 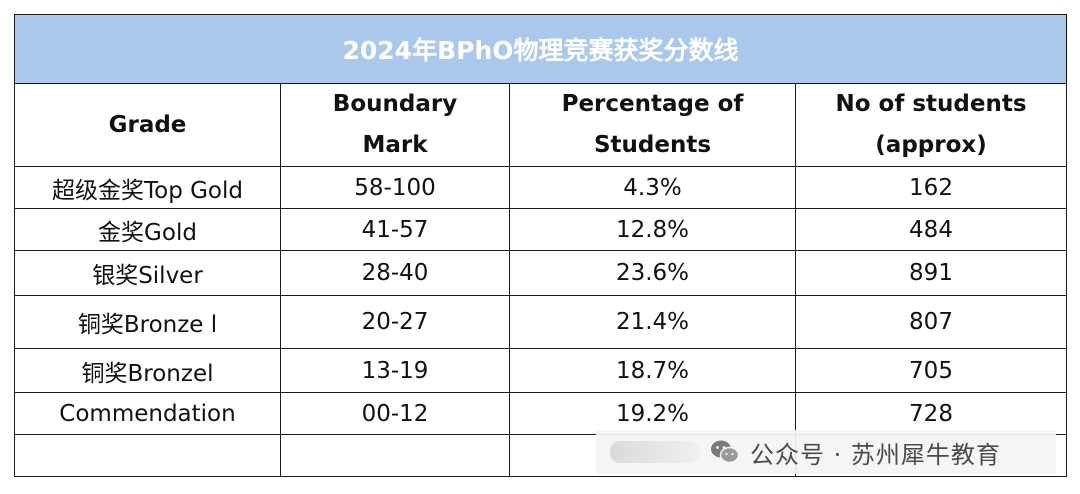 What do you see at coordinates (147, 187) in the screenshot?
I see `cell-grade: 超级金奖Top Gold` at bounding box center [147, 187].